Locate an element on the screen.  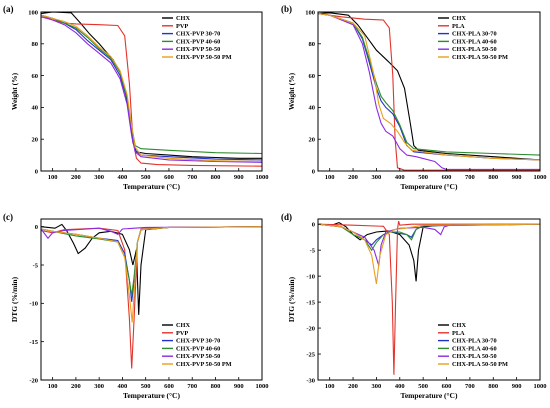
y-tick-label: -20 is located at coordinates (33, 380).